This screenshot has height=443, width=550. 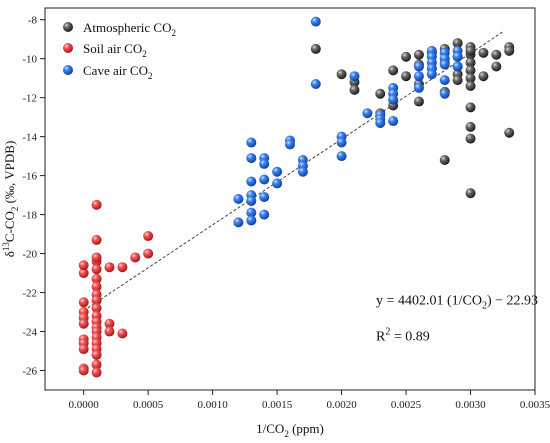 I want to click on x-tick-label: 0.0025, so click(x=406, y=405).